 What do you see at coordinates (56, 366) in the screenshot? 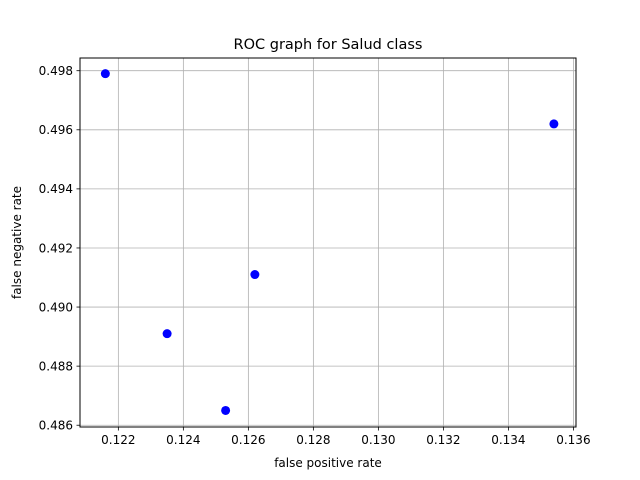
I see `y-tick-label: 0.488` at bounding box center [56, 366].